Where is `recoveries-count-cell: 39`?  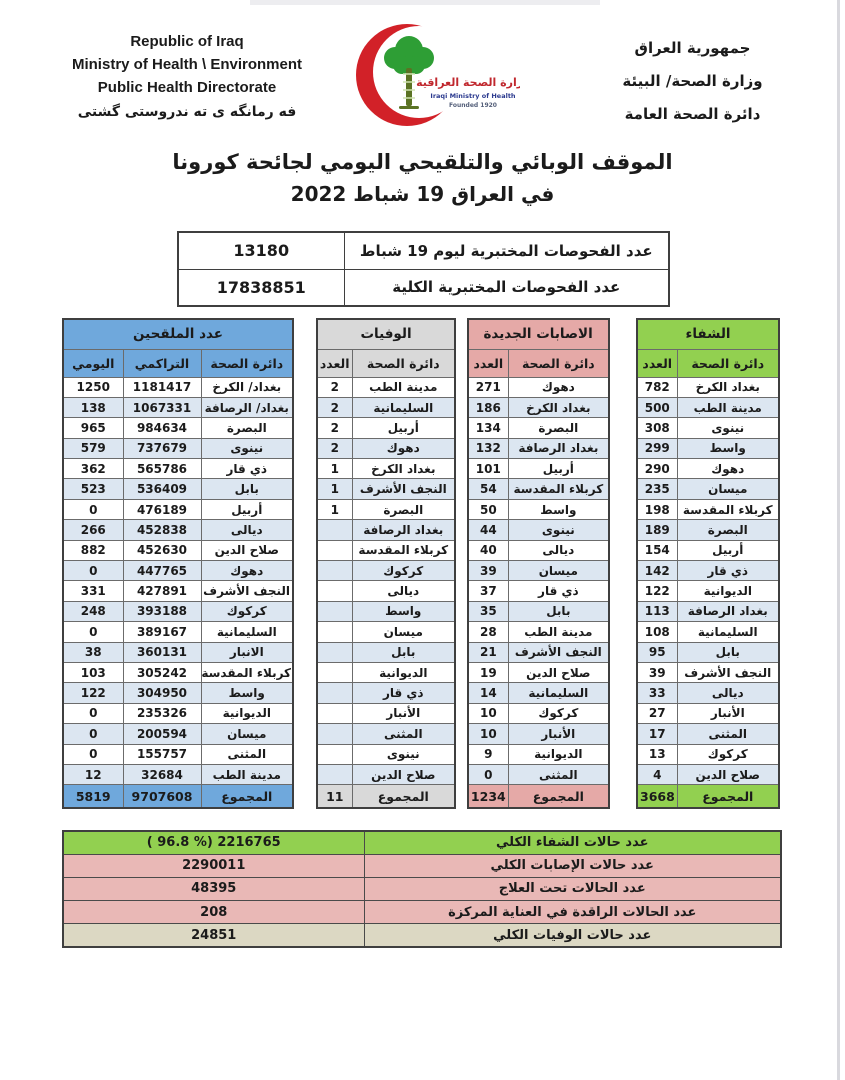 recoveries-count-cell: 39 is located at coordinates (657, 672).